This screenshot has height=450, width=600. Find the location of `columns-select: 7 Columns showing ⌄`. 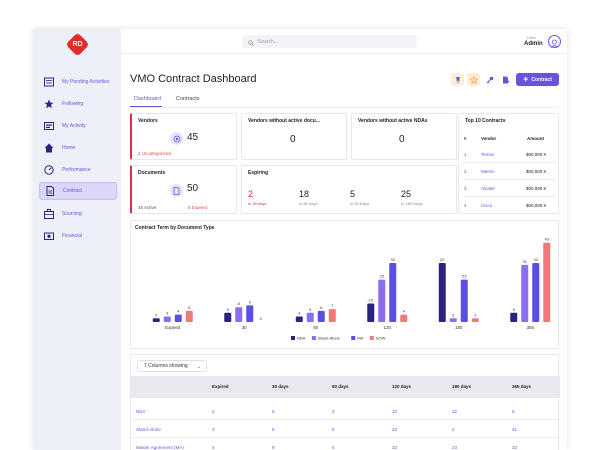

columns-select: 7 Columns showing ⌄ is located at coordinates (172, 366).